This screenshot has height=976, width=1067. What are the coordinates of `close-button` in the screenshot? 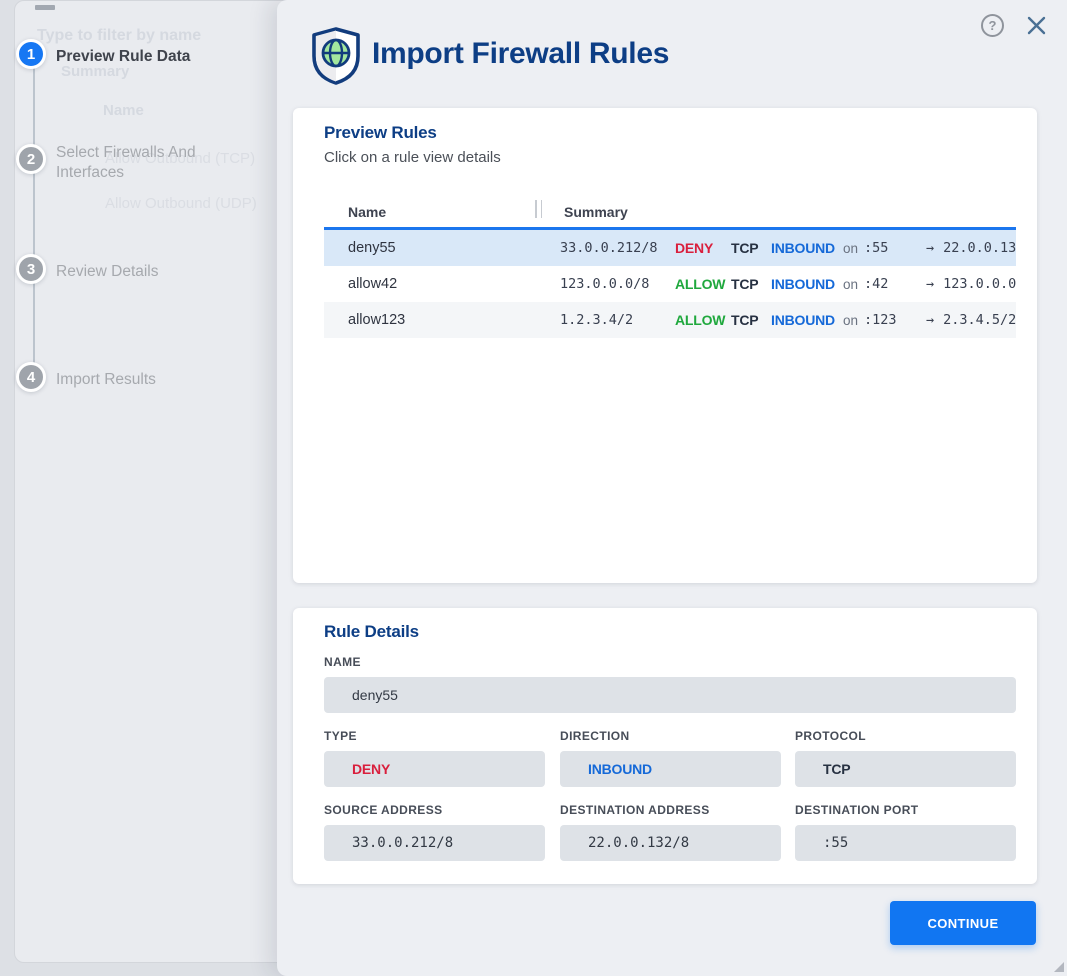 It's located at (1036, 25).